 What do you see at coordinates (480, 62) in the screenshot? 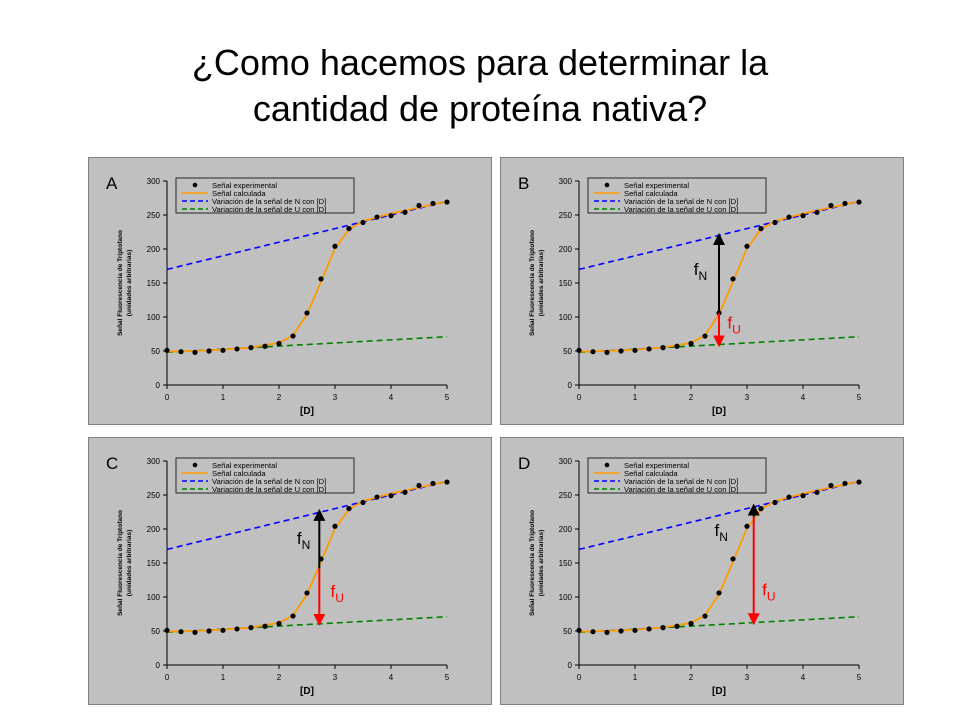
I see `slide-title-line1: ¿Como hacemos para determinar la` at bounding box center [480, 62].